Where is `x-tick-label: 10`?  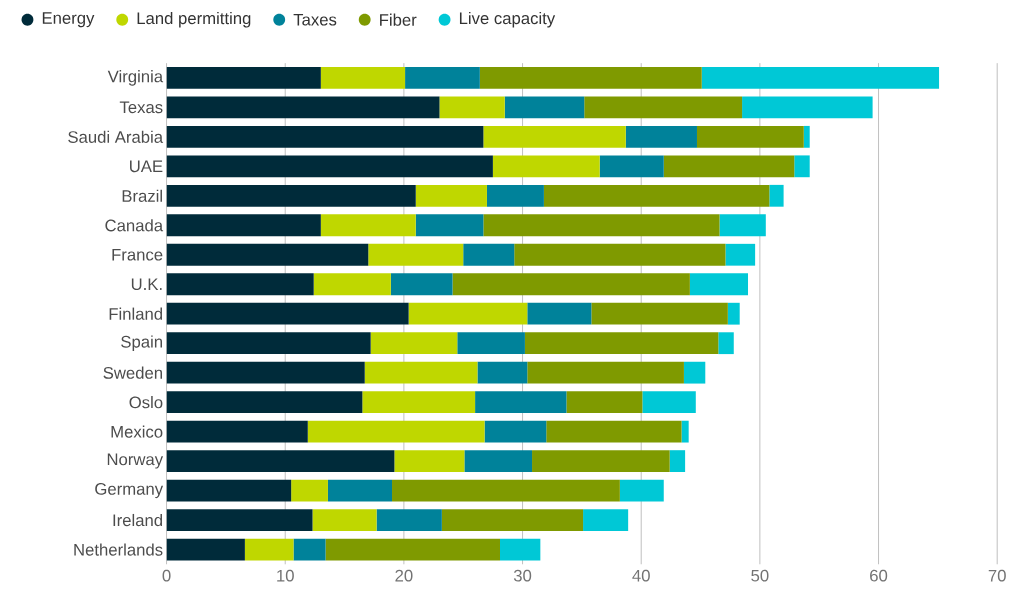 x-tick-label: 10 is located at coordinates (285, 575).